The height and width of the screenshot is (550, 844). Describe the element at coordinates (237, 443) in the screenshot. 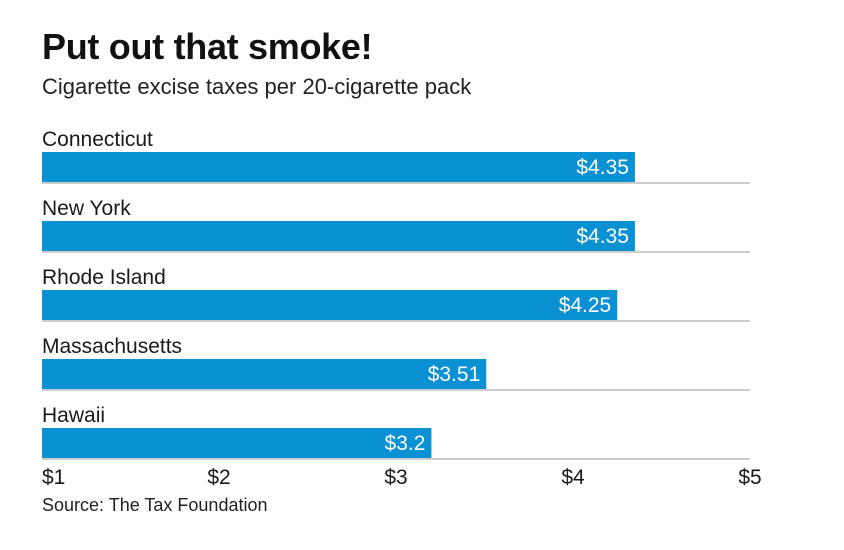

I see `bar-hawaii` at that location.